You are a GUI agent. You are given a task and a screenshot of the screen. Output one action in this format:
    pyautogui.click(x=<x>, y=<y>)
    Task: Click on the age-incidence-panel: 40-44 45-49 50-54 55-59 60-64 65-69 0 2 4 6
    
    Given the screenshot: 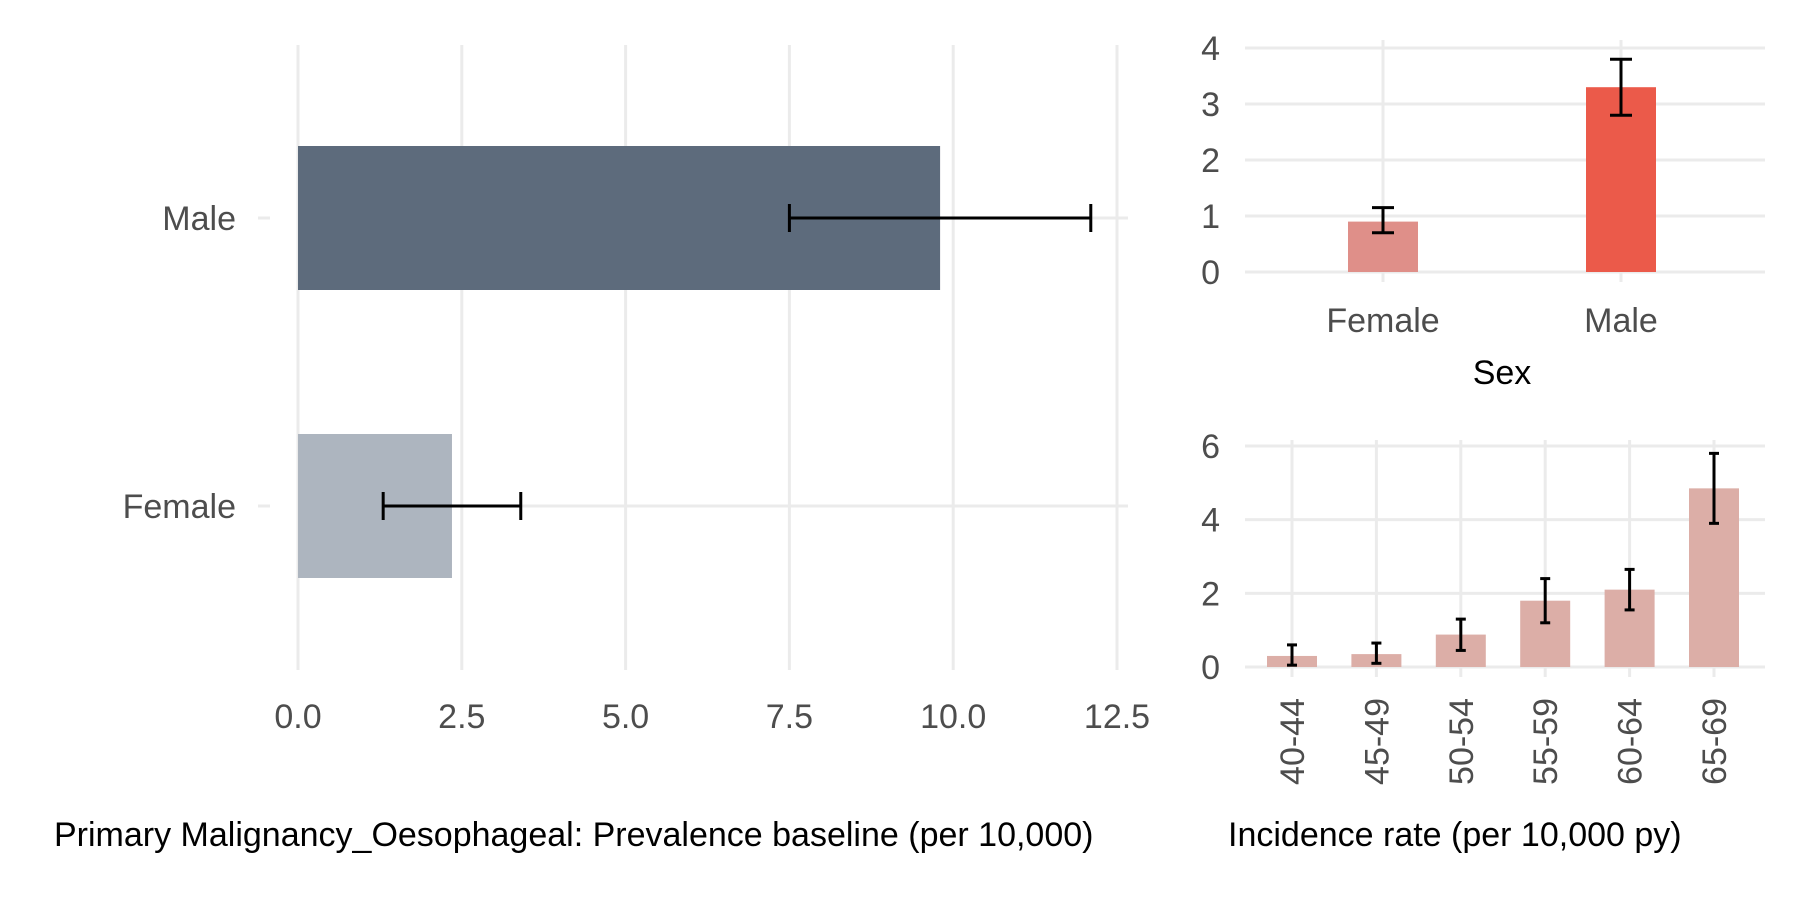 What is the action you would take?
    pyautogui.click(x=1483, y=606)
    